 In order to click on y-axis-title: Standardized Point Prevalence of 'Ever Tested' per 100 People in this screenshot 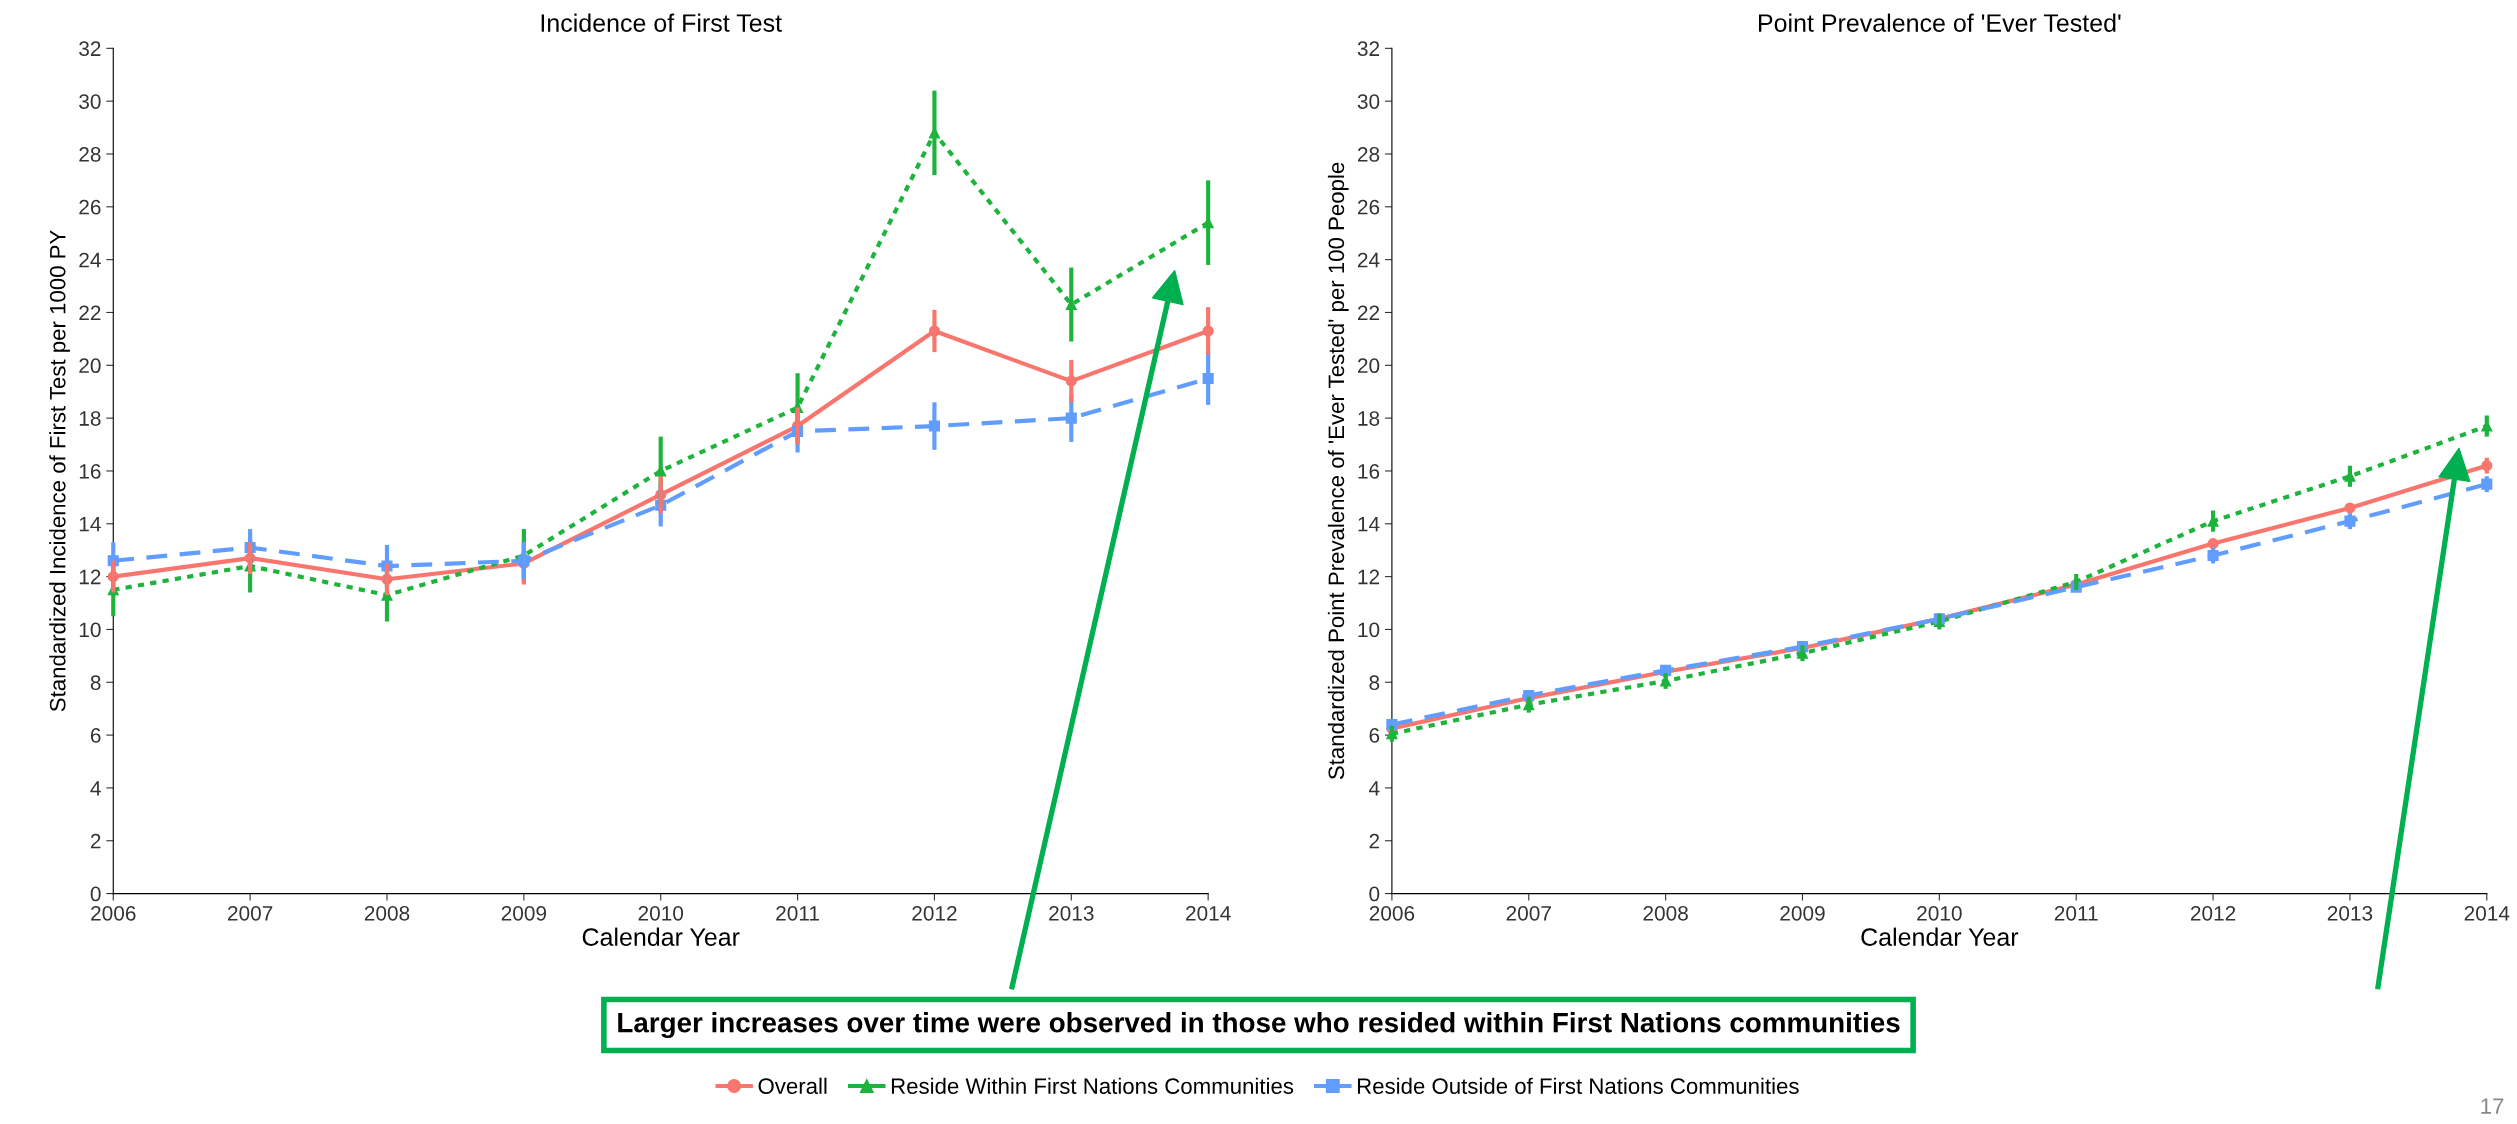, I will do `click(1338, 471)`.